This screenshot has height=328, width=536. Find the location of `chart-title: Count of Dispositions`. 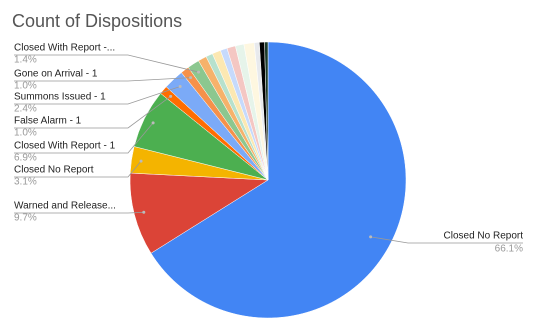

chart-title: Count of Dispositions is located at coordinates (97, 21).